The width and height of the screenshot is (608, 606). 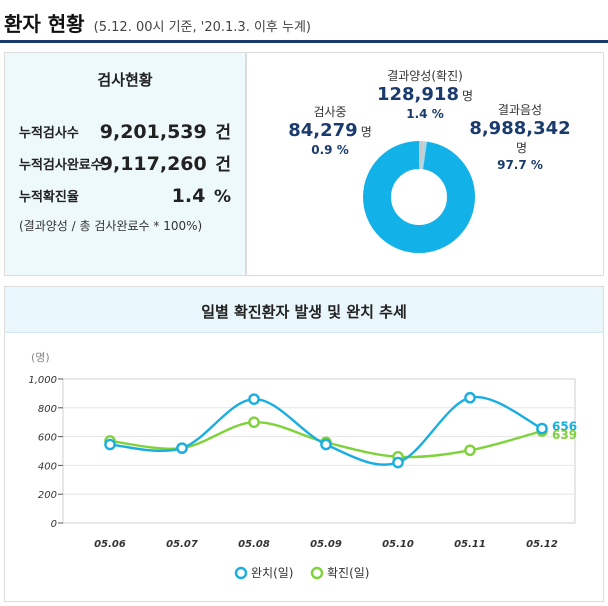 What do you see at coordinates (47, 409) in the screenshot?
I see `y-tick-label: 800` at bounding box center [47, 409].